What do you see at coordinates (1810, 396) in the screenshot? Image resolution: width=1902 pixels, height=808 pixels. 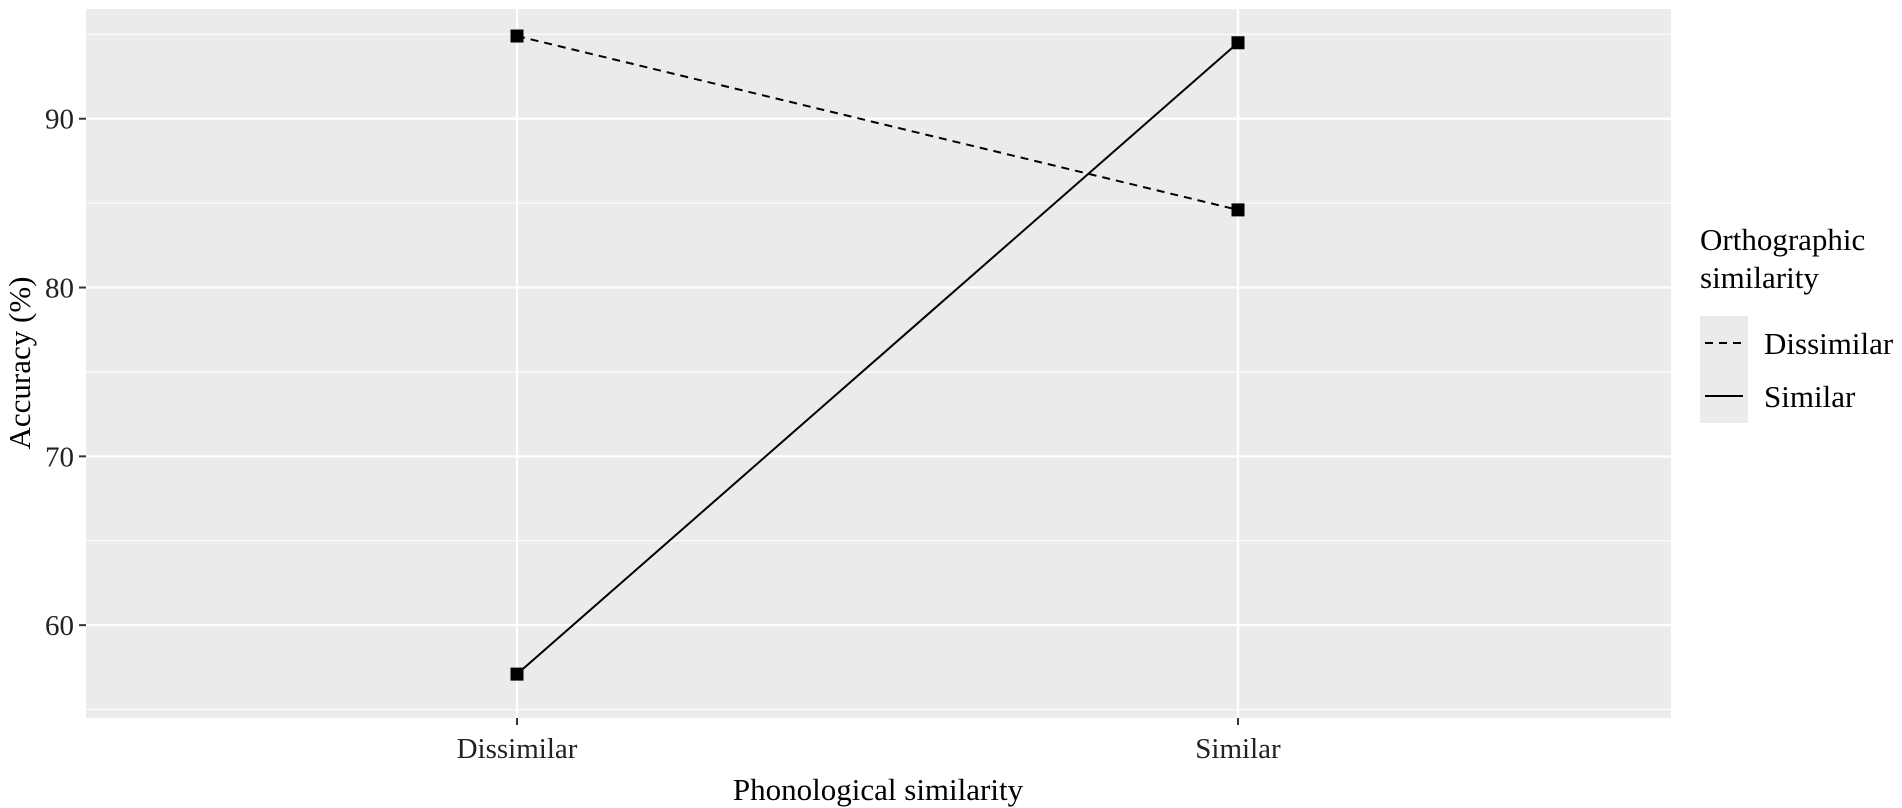 I see `legend-label-similar: Similar` at bounding box center [1810, 396].